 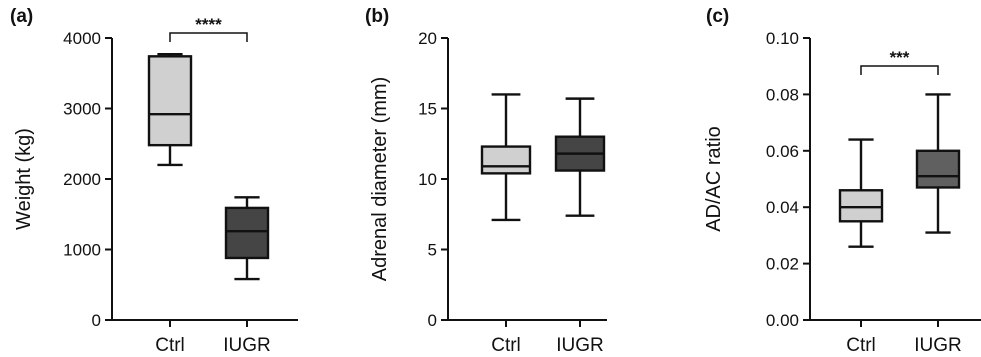 I want to click on panel-label: (a), so click(x=21, y=16).